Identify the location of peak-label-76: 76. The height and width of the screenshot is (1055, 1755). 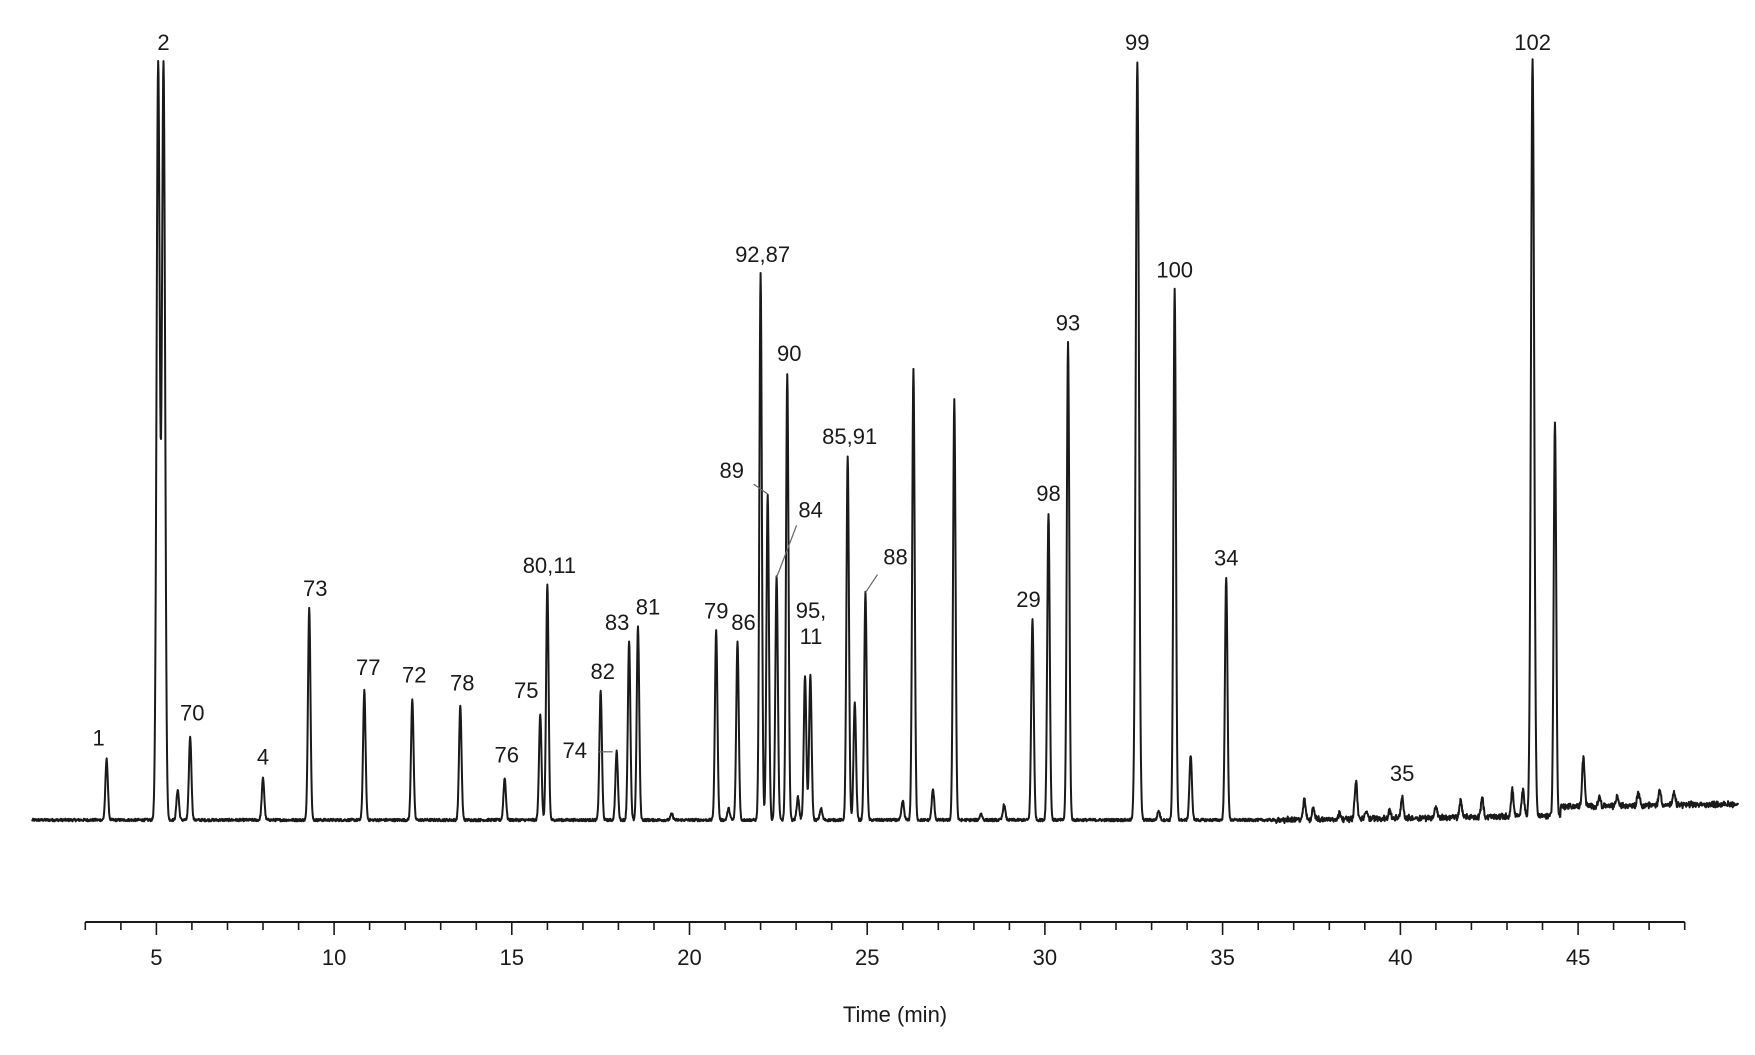
(506, 754).